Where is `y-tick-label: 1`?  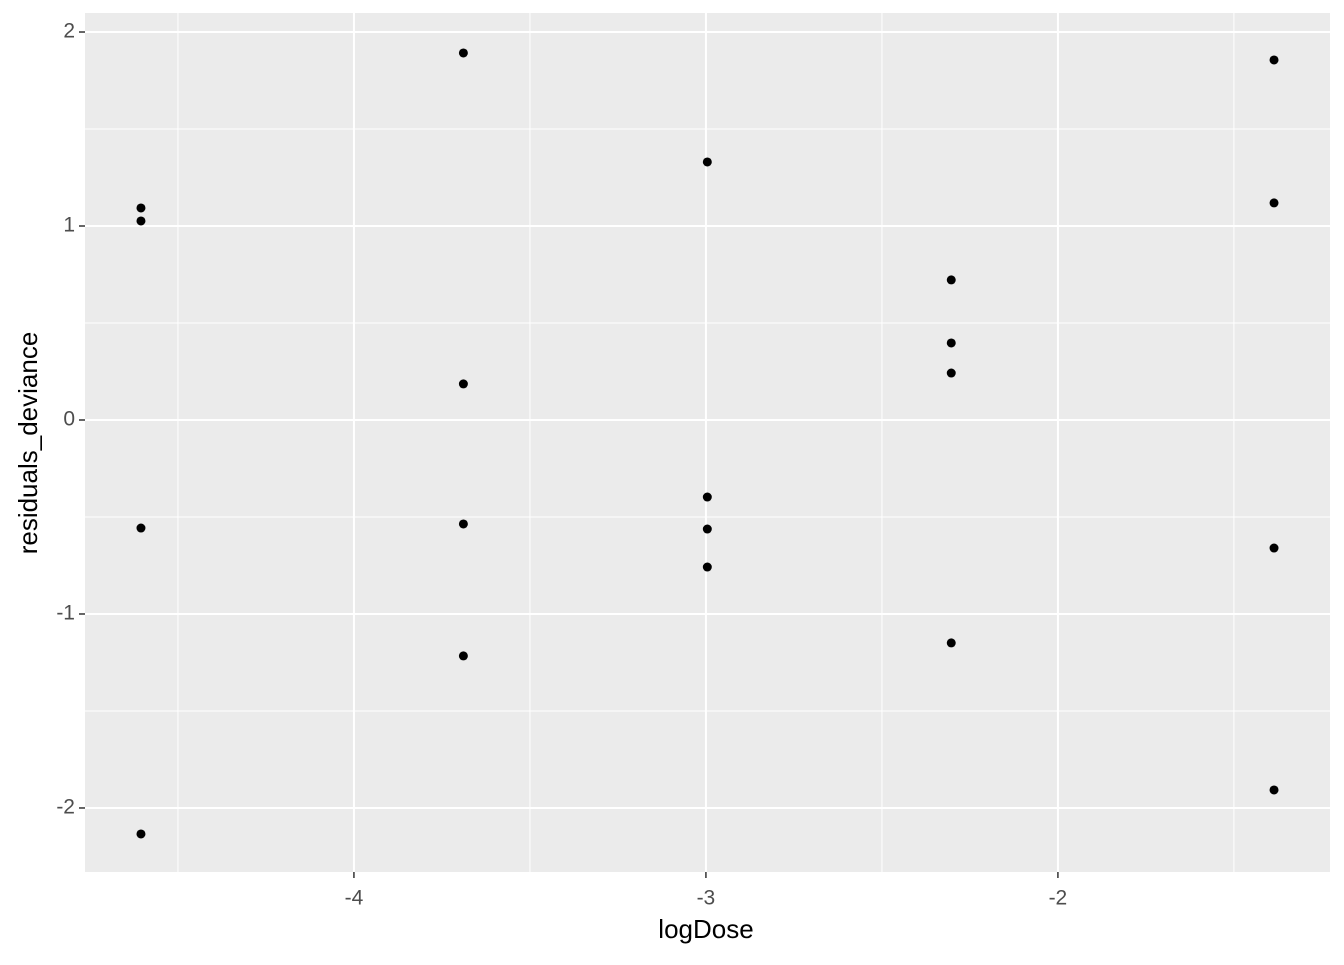
y-tick-label: 1 is located at coordinates (69, 225).